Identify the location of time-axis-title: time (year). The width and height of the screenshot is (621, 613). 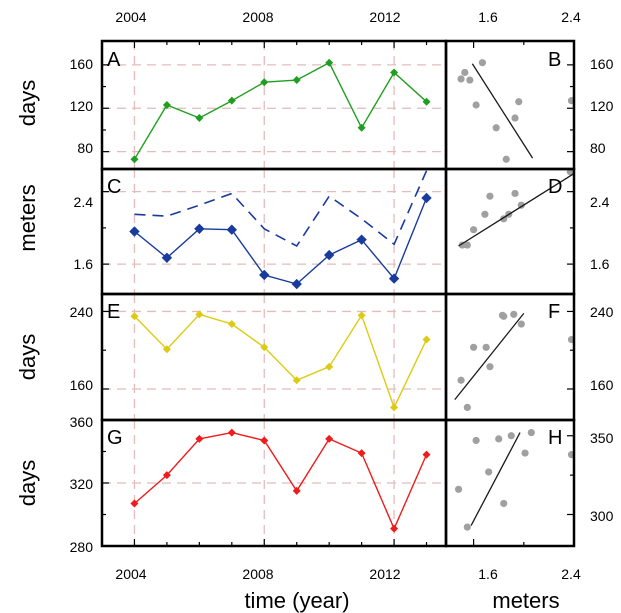
(296, 600).